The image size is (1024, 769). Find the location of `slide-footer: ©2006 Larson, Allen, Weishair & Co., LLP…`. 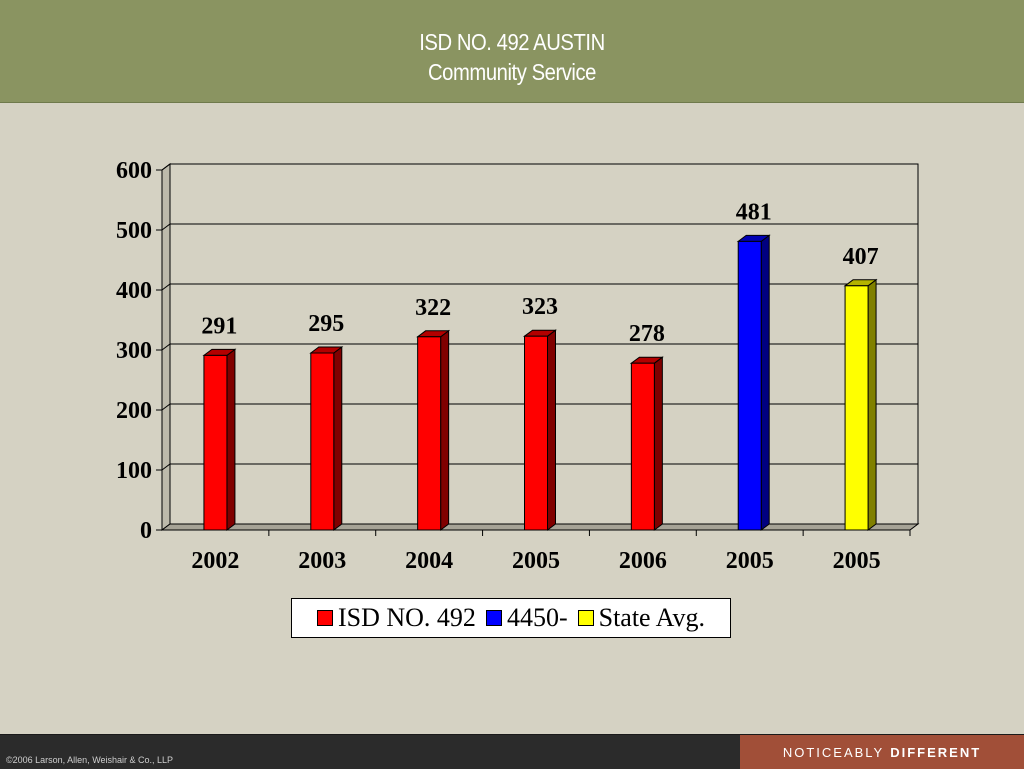

slide-footer: ©2006 Larson, Allen, Weishair & Co., LLP… is located at coordinates (512, 751).